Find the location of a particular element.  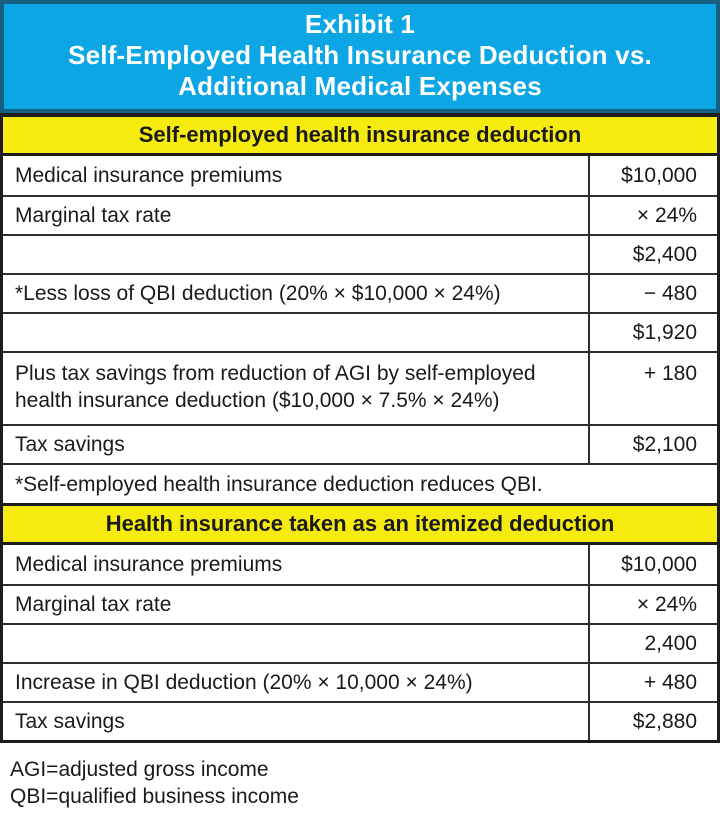

legend-agi: AGI=adjusted gross income is located at coordinates (139, 769).